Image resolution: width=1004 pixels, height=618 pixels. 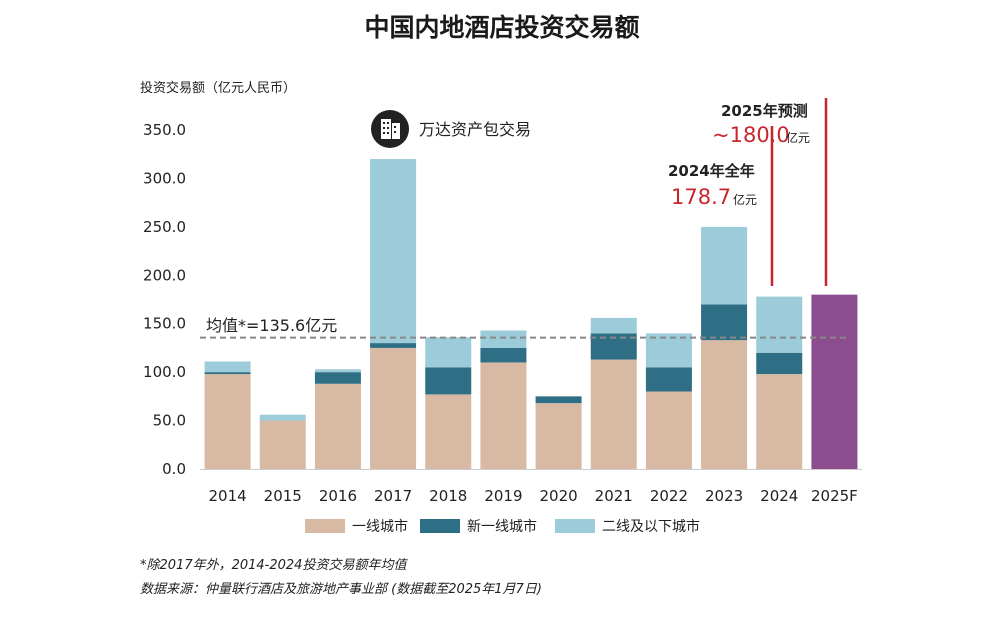 I want to click on full-year-2024-unit: 亿元, so click(x=745, y=199).